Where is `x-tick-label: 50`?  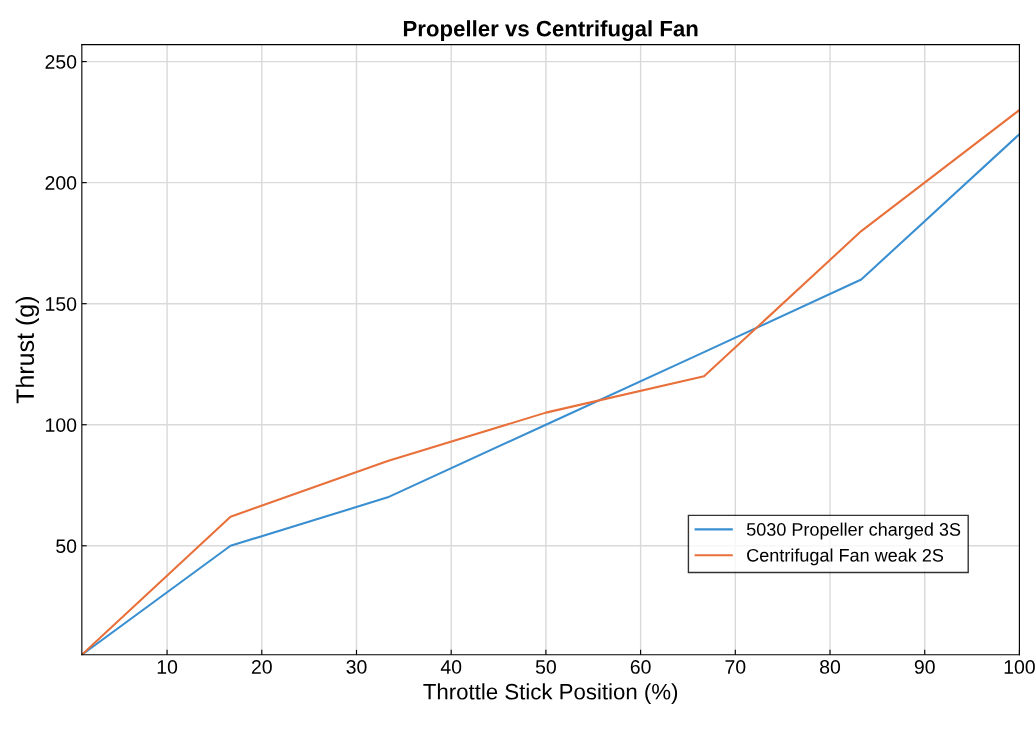
x-tick-label: 50 is located at coordinates (545, 667).